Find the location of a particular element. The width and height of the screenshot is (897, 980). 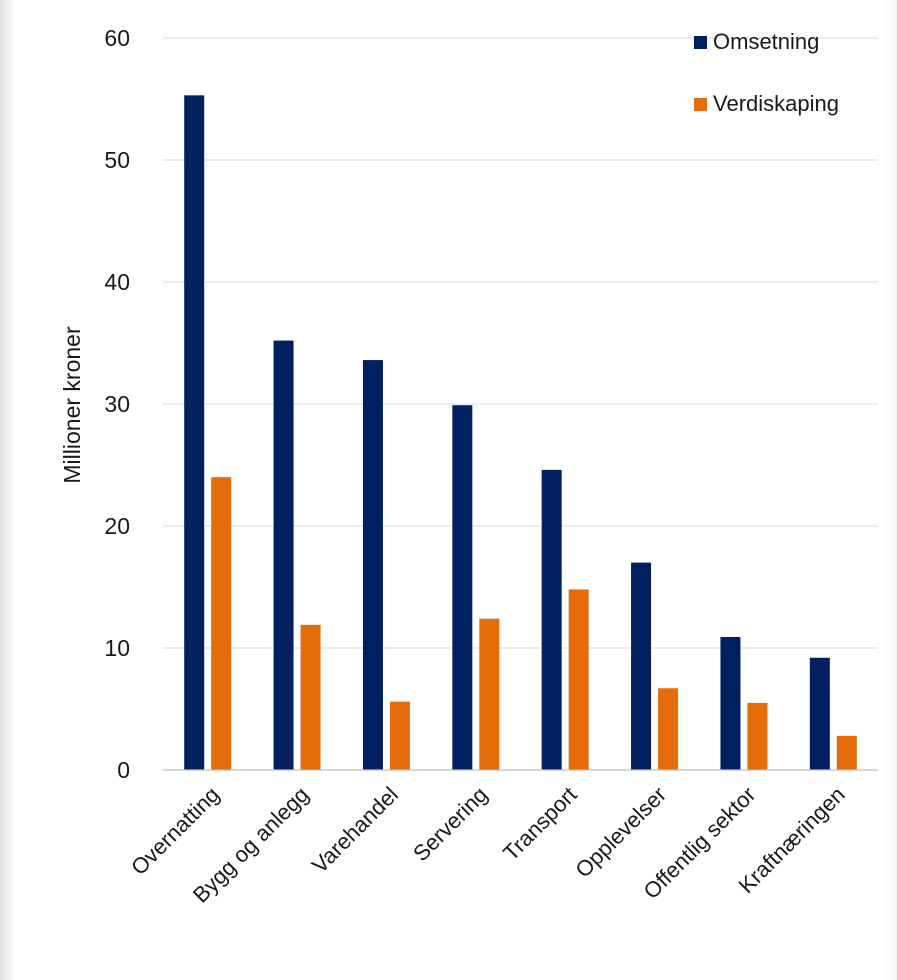

y-axis-ticks: 0 10 20 30 40 50 60 is located at coordinates (117, 404).